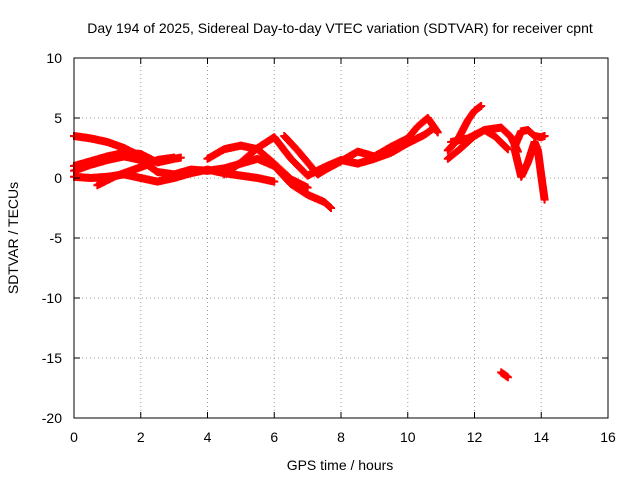  What do you see at coordinates (529, 138) in the screenshot?
I see `series-arc-l` at bounding box center [529, 138].